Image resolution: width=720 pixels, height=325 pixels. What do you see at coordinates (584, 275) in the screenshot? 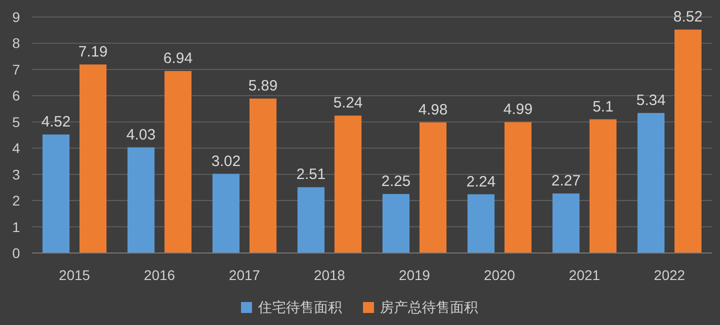
I see `x-tick-label: 2021` at bounding box center [584, 275].